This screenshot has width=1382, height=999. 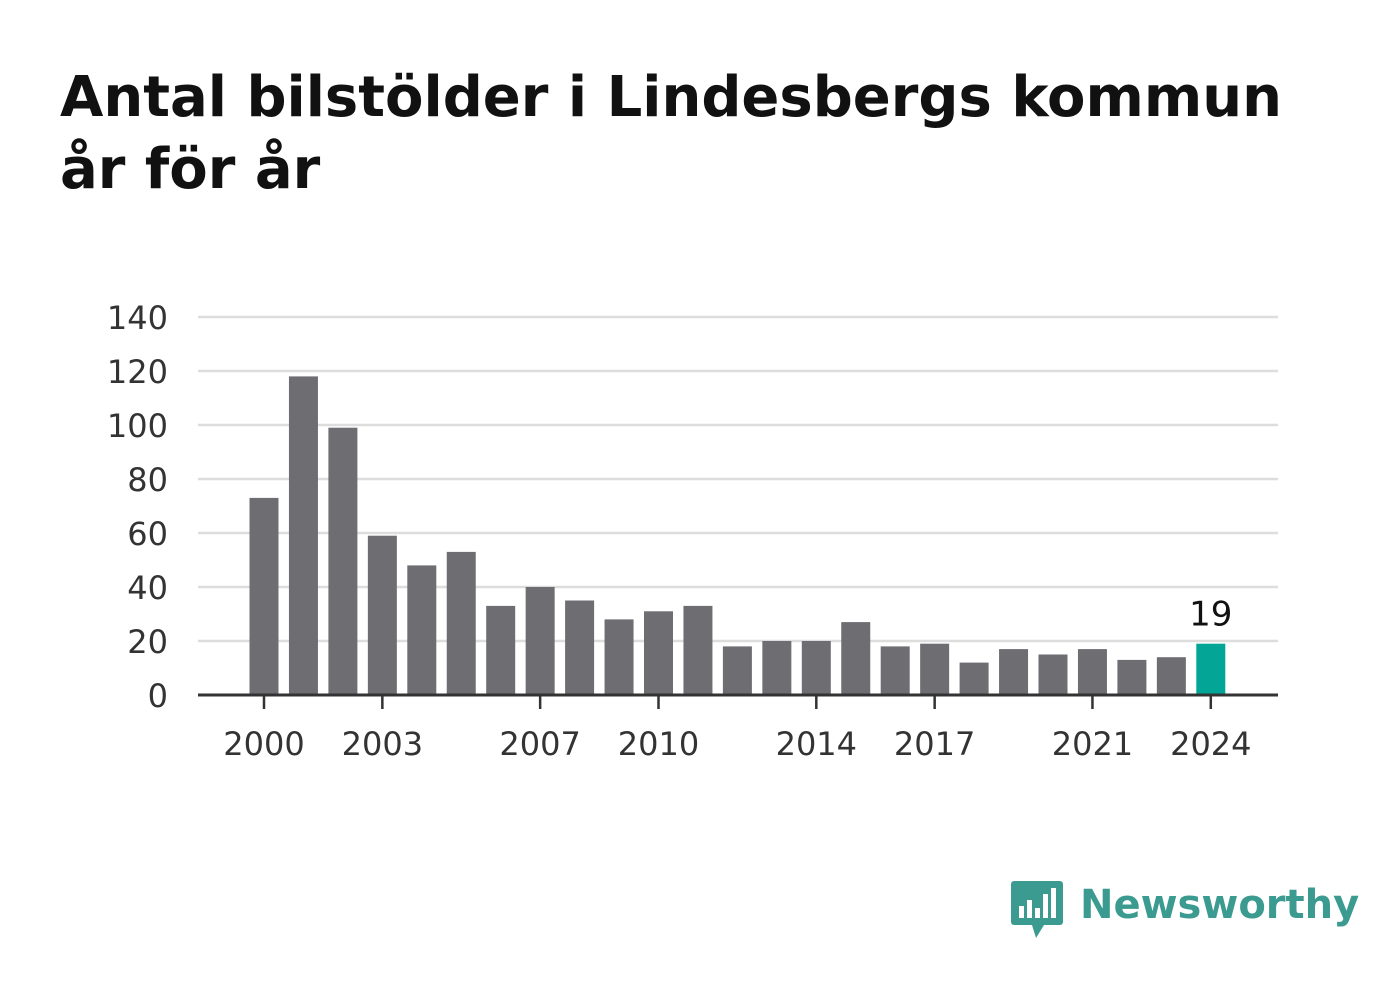 I want to click on bar-2011, so click(x=698, y=650).